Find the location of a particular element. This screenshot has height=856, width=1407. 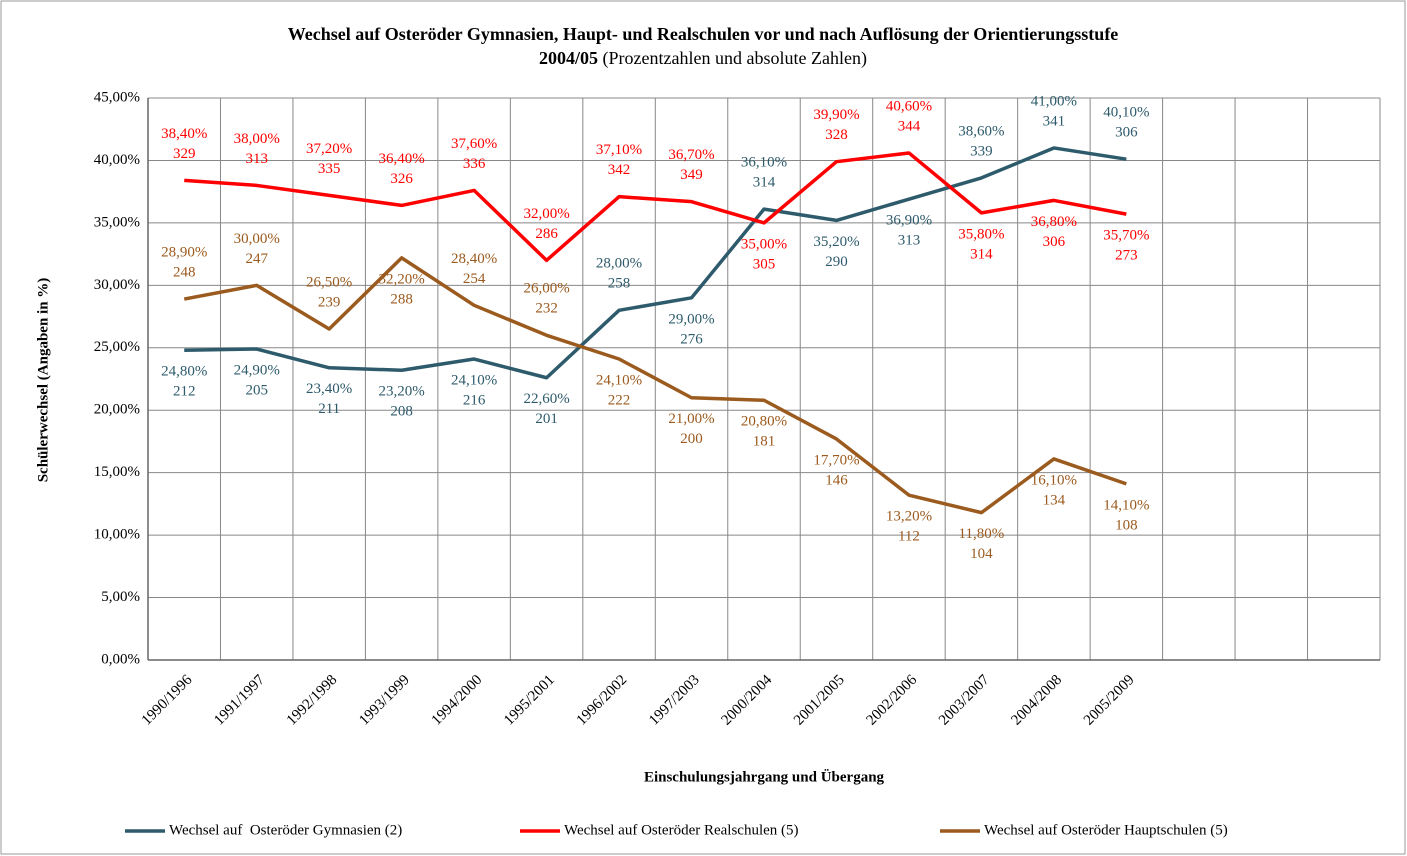

data-label: 29,00% is located at coordinates (691, 319).